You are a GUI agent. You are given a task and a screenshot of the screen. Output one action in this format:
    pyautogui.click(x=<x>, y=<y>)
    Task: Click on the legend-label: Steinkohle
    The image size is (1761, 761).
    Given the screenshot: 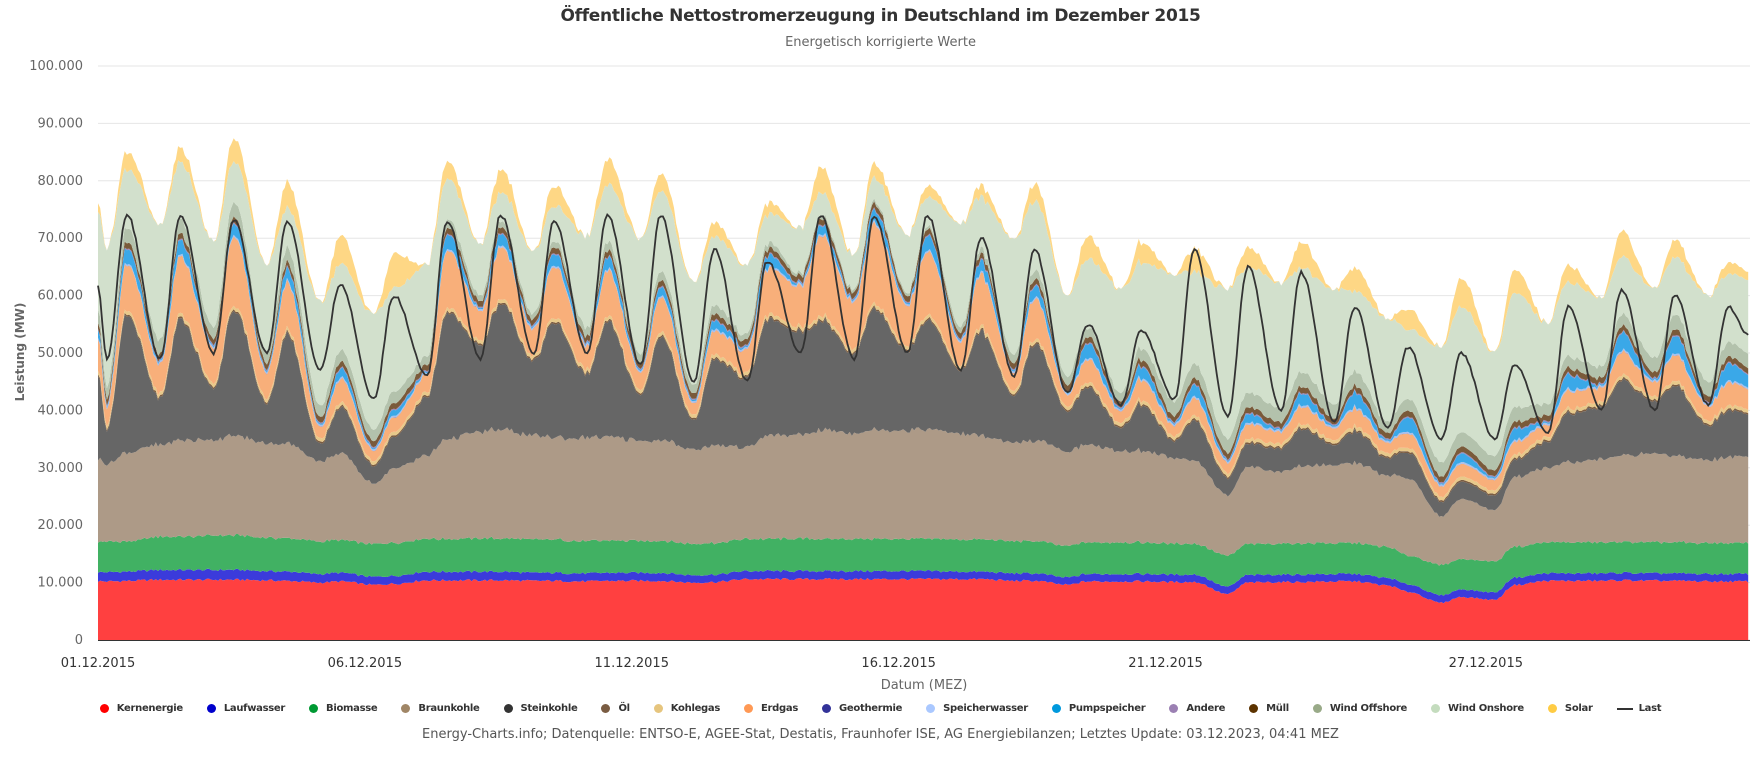 What is the action you would take?
    pyautogui.click(x=549, y=708)
    